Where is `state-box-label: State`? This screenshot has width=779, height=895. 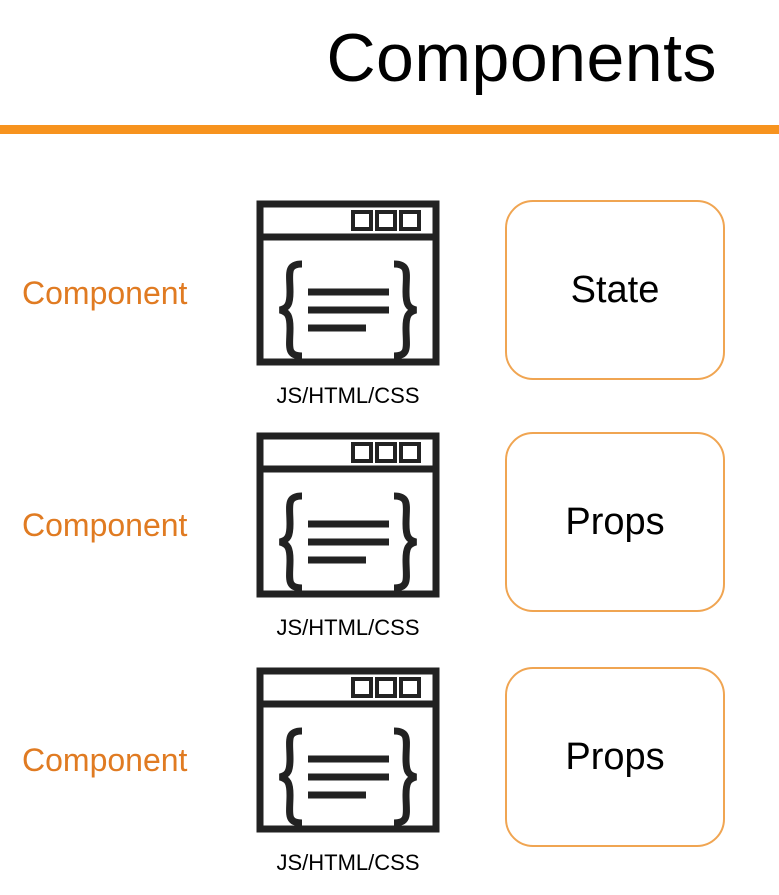 state-box-label: State is located at coordinates (615, 290).